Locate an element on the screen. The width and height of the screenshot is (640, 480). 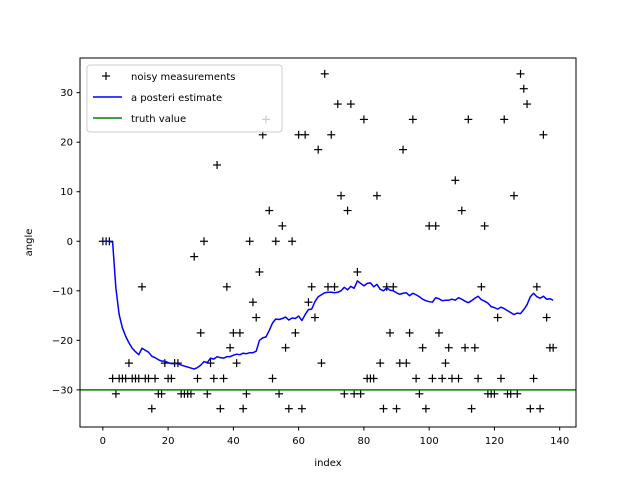
x-tick-label: 100 is located at coordinates (429, 441).